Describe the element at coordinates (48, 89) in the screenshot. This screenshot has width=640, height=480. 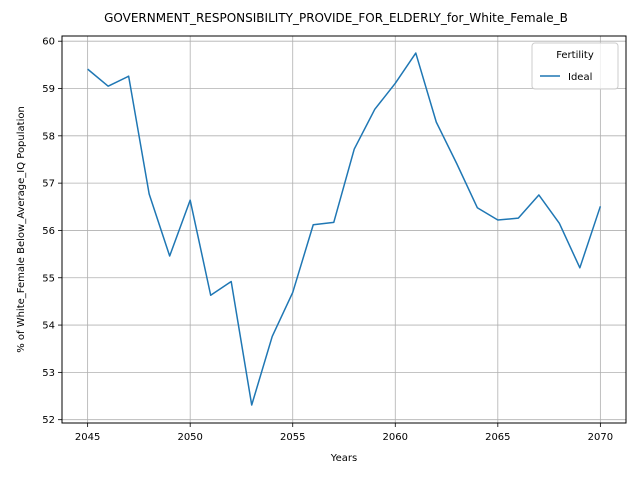
I see `y-tick-label: 59` at that location.